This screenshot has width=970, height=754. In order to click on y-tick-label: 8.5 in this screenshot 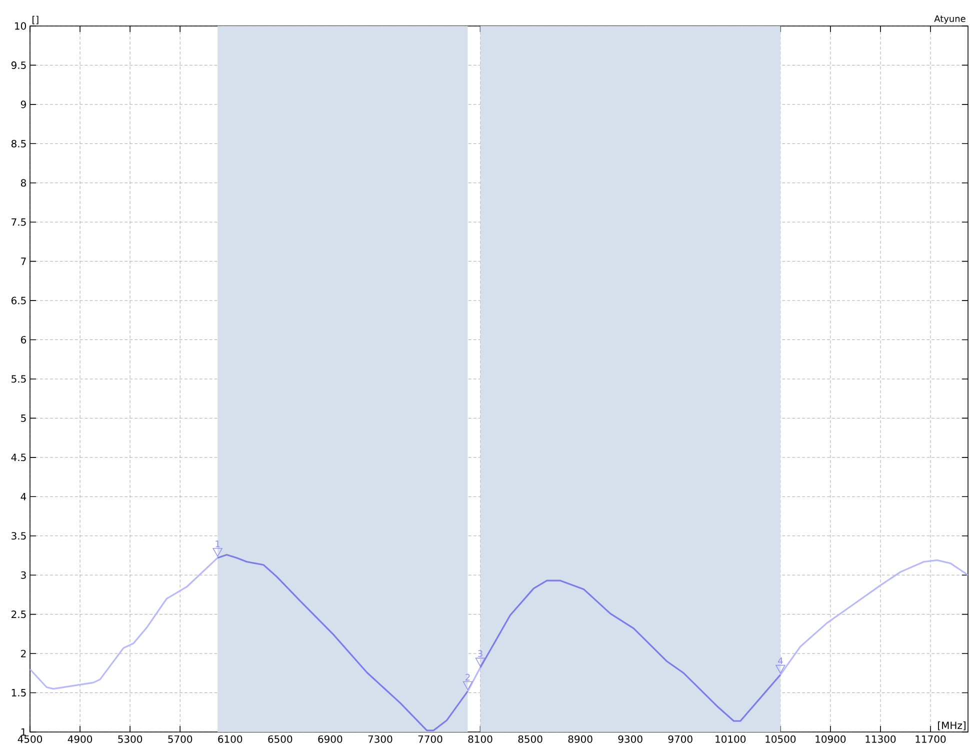, I will do `click(18, 144)`.